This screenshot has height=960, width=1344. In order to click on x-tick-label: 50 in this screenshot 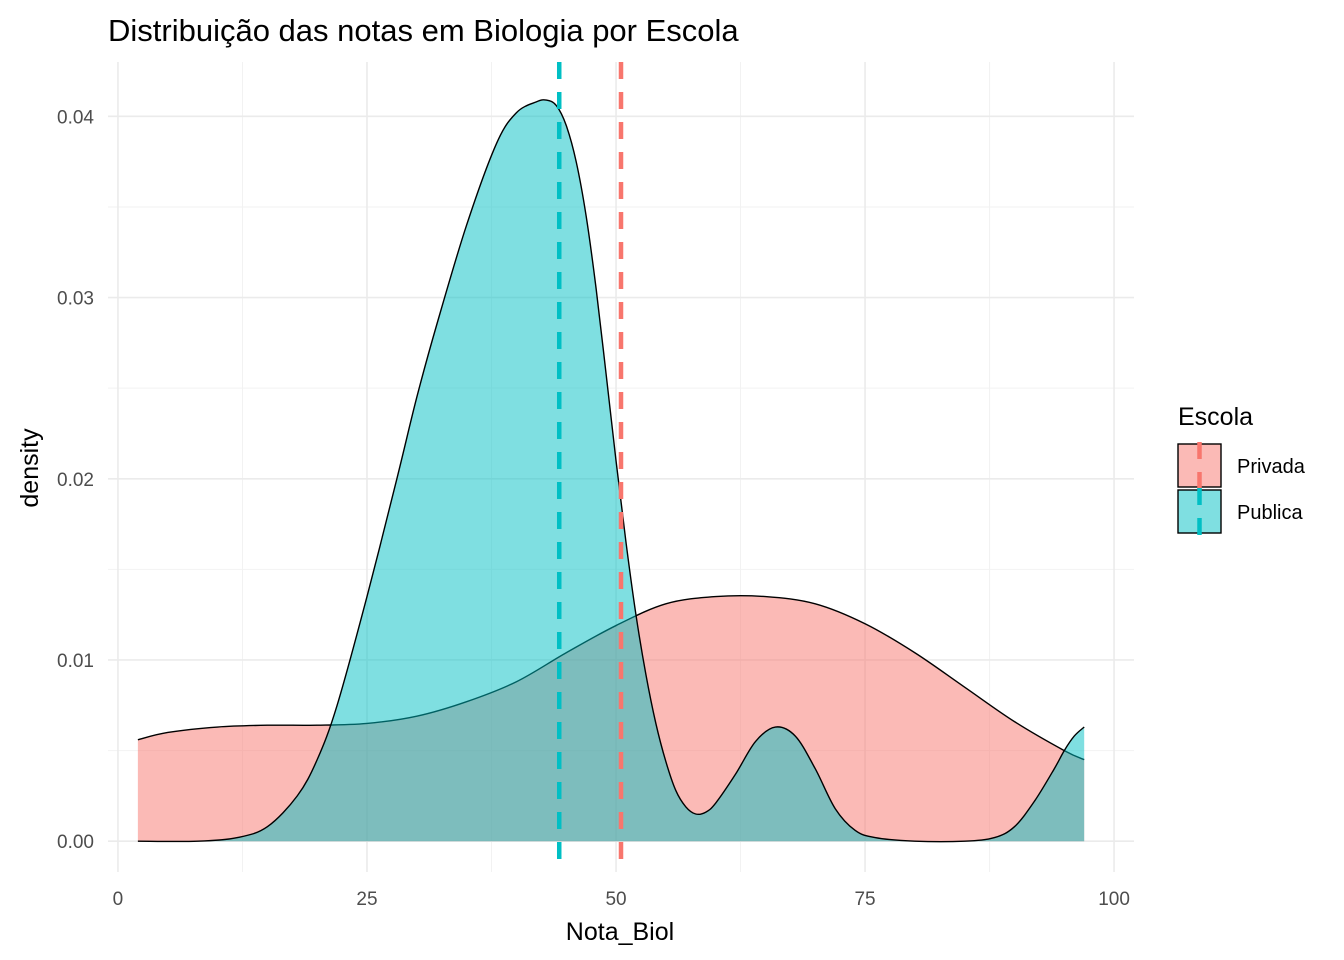, I will do `click(615, 899)`.